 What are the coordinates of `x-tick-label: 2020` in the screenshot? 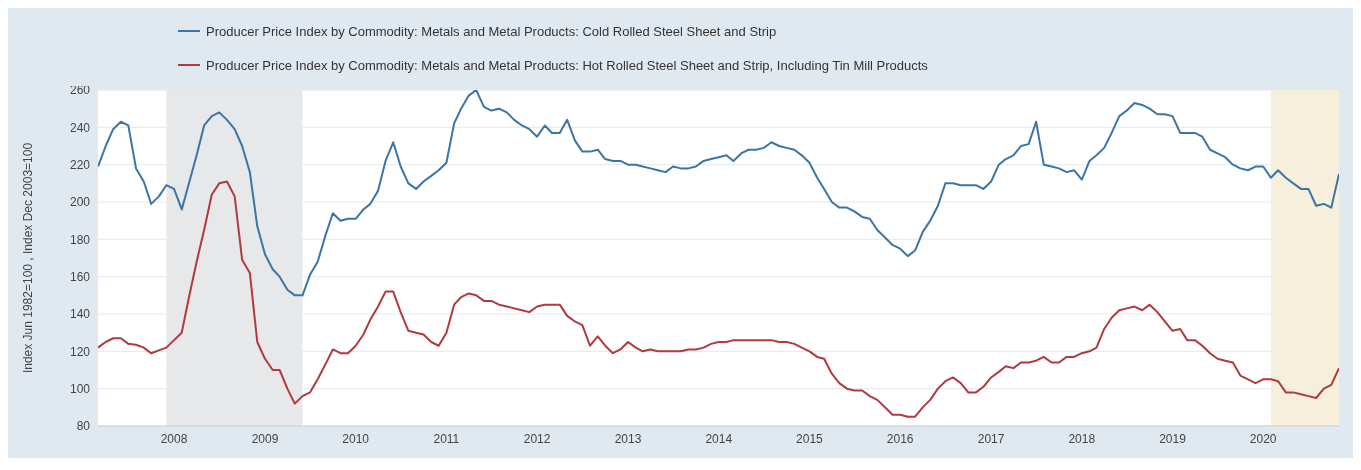 It's located at (1263, 438).